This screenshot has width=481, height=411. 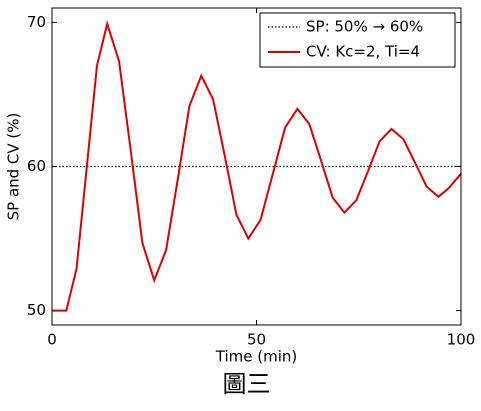 I want to click on y-tick-label: 60, so click(x=36, y=166).